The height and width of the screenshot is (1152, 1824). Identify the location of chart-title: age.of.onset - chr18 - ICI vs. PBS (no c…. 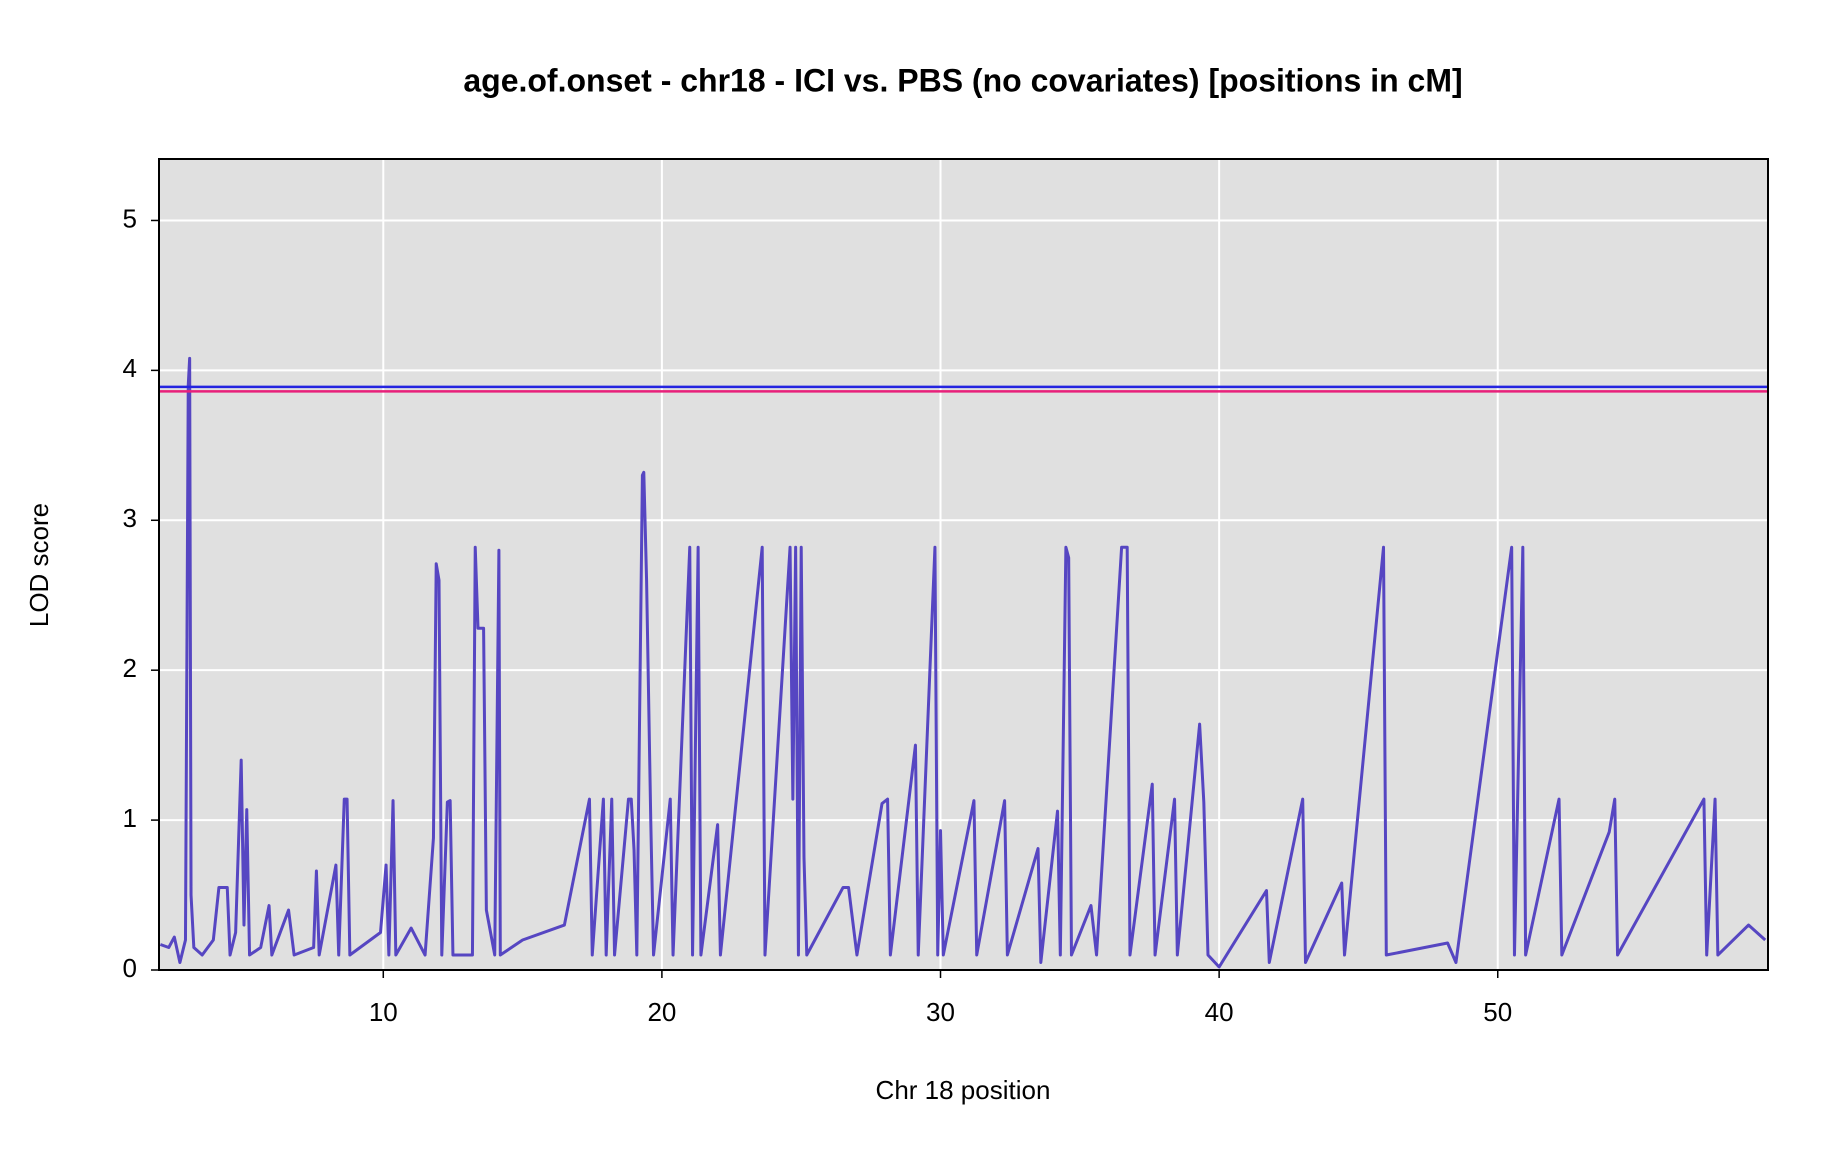
(962, 80).